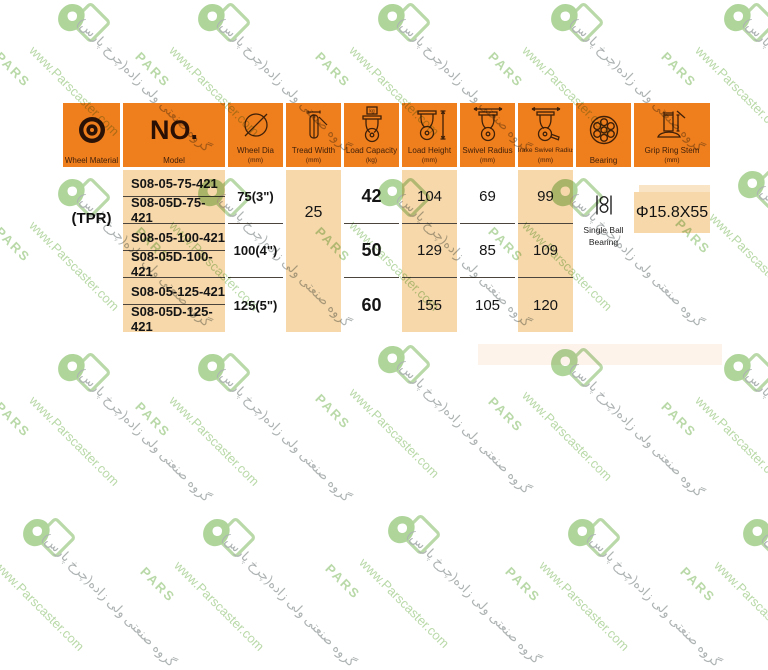  What do you see at coordinates (173, 129) in the screenshot?
I see `no-title: NO.` at bounding box center [173, 129].